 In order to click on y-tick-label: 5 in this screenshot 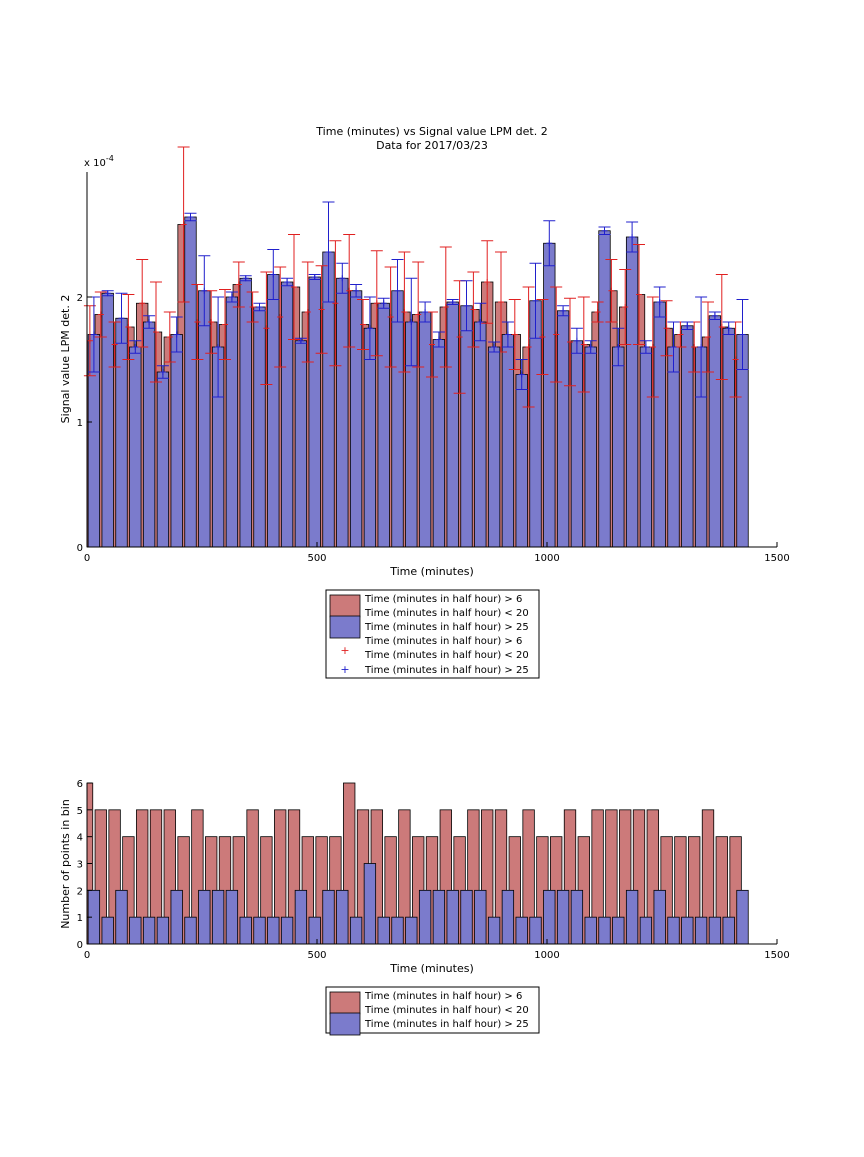, I will do `click(80, 811)`.